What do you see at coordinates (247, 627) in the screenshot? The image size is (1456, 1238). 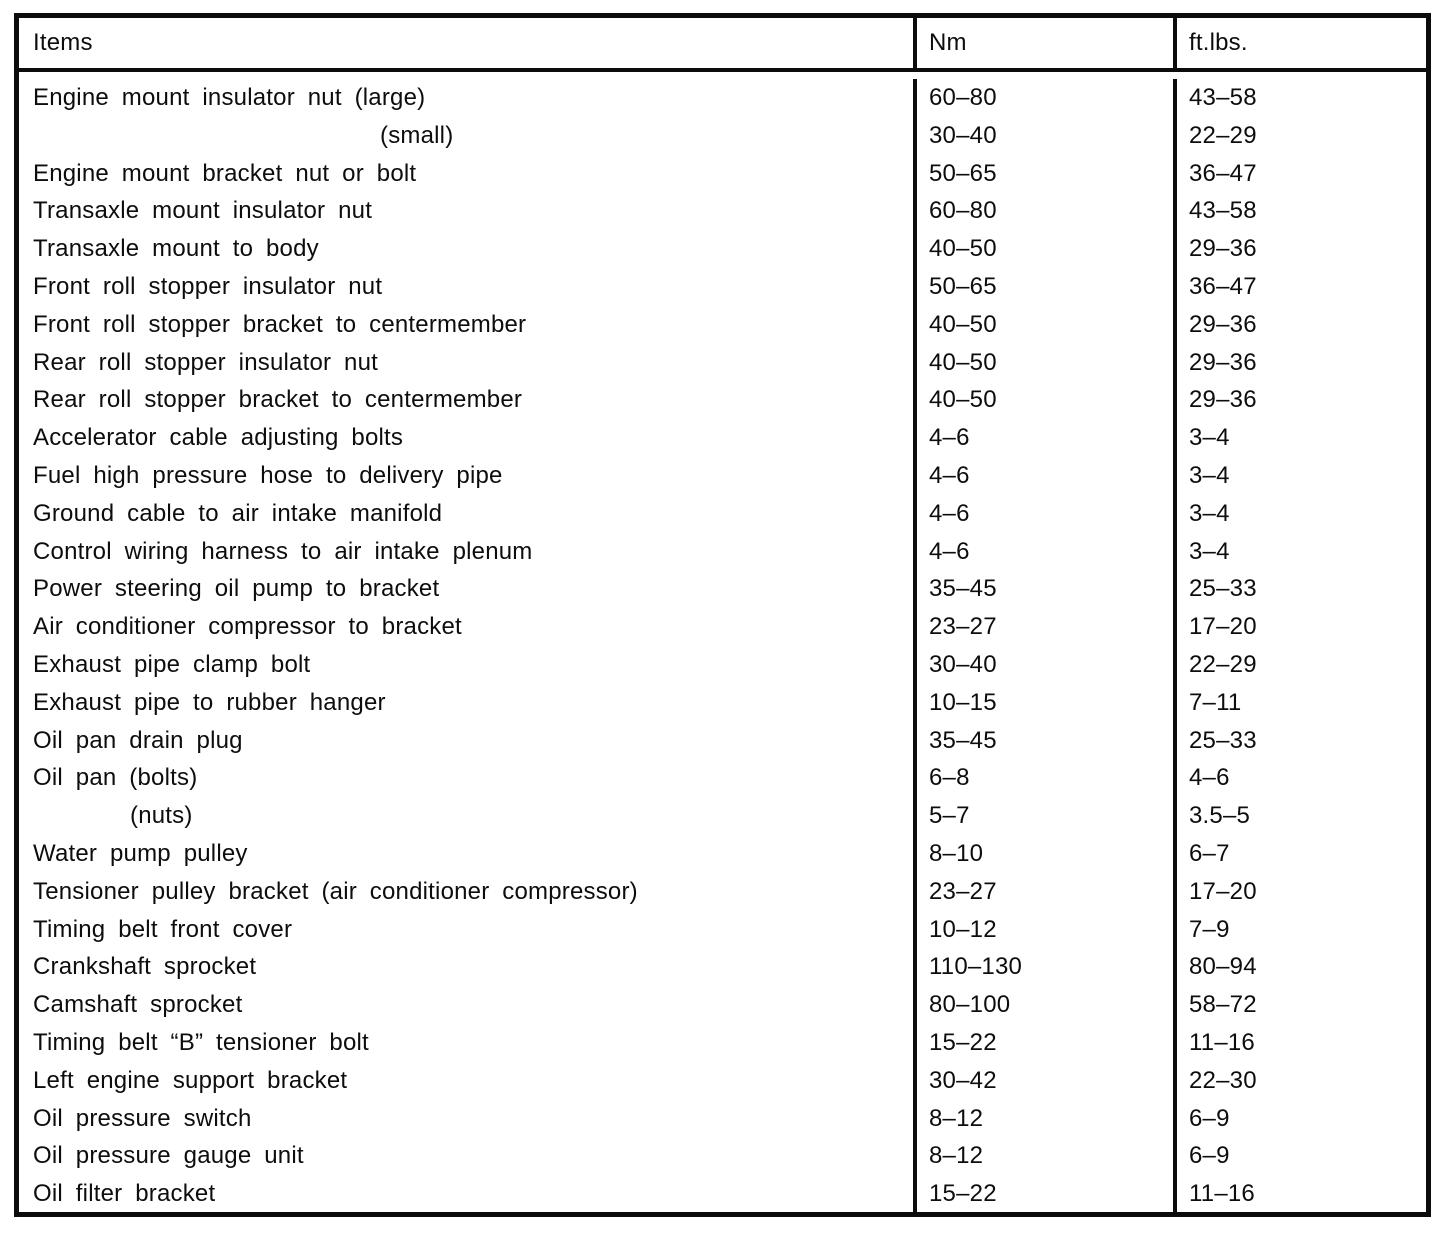 I see `item-cell: Air conditioner compressor to bracket` at bounding box center [247, 627].